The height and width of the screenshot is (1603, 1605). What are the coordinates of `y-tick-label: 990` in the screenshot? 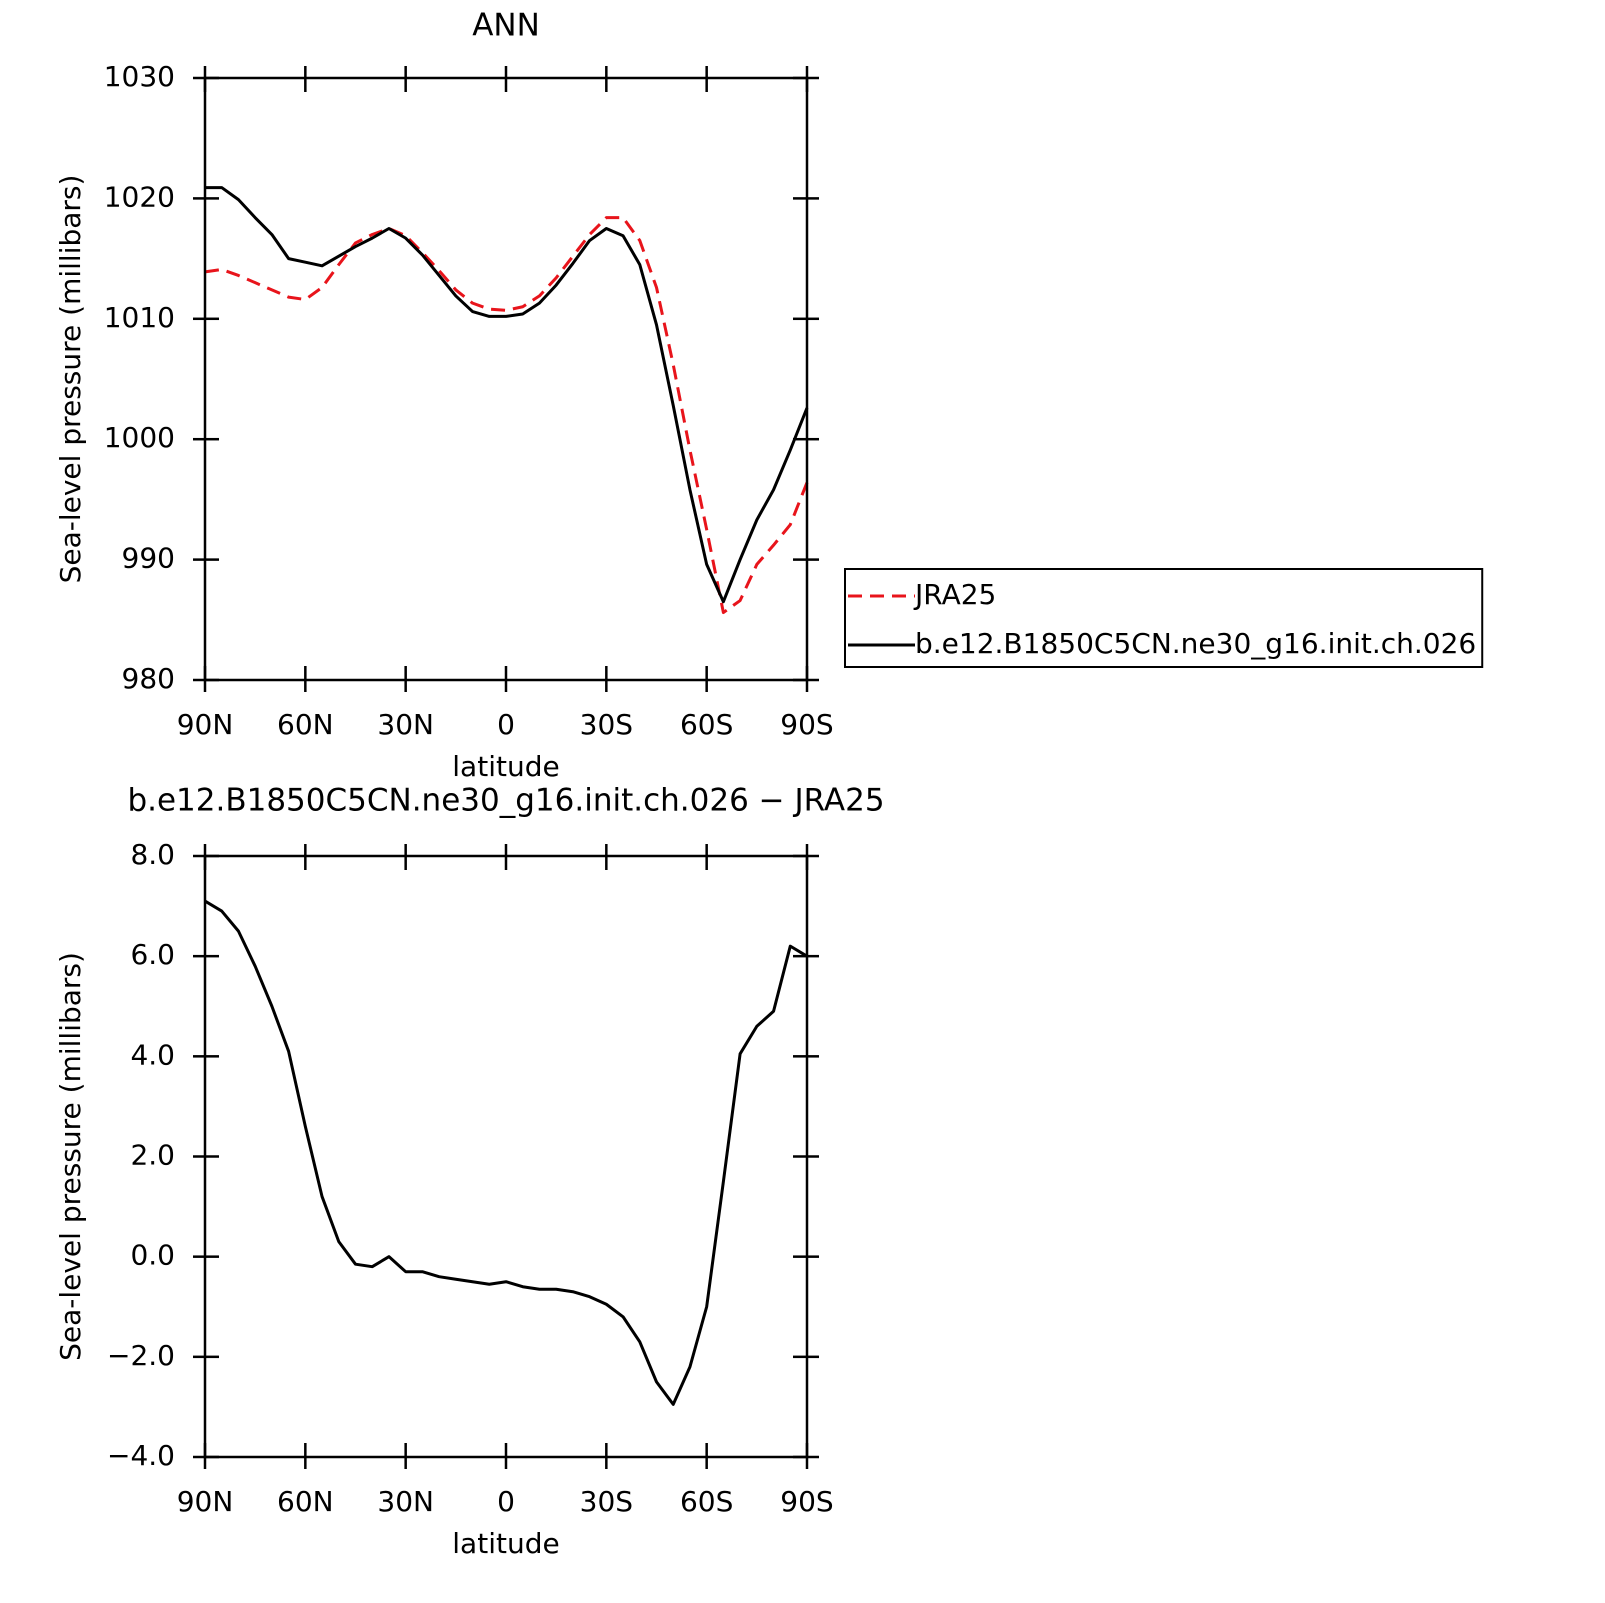 It's located at (148, 558).